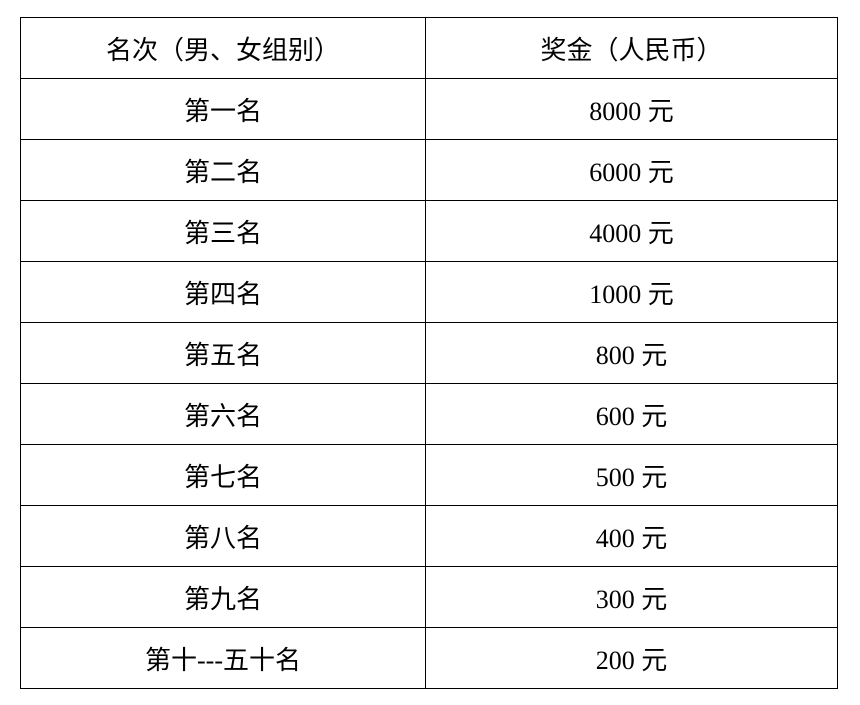 The height and width of the screenshot is (705, 860). I want to click on table-row: 第八名 400 元, so click(429, 536).